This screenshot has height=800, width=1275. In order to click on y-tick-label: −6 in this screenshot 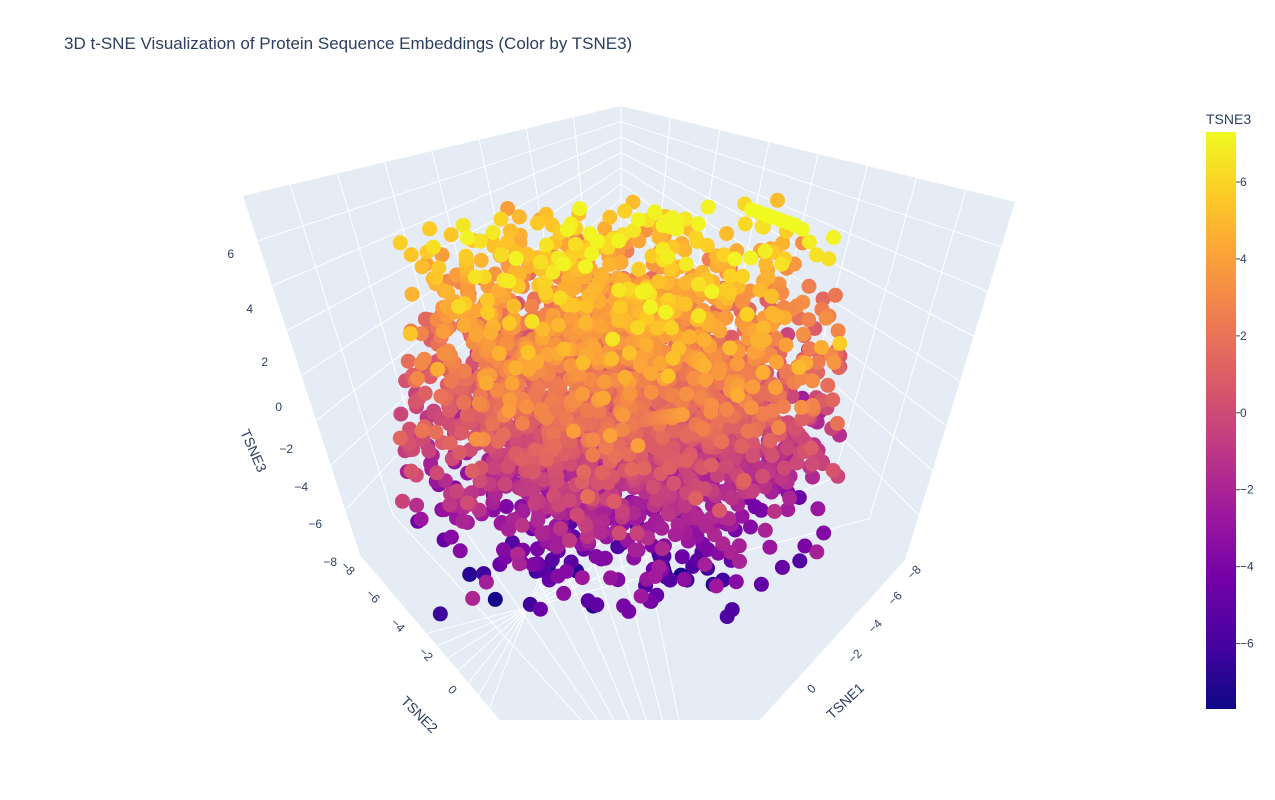, I will do `click(373, 597)`.